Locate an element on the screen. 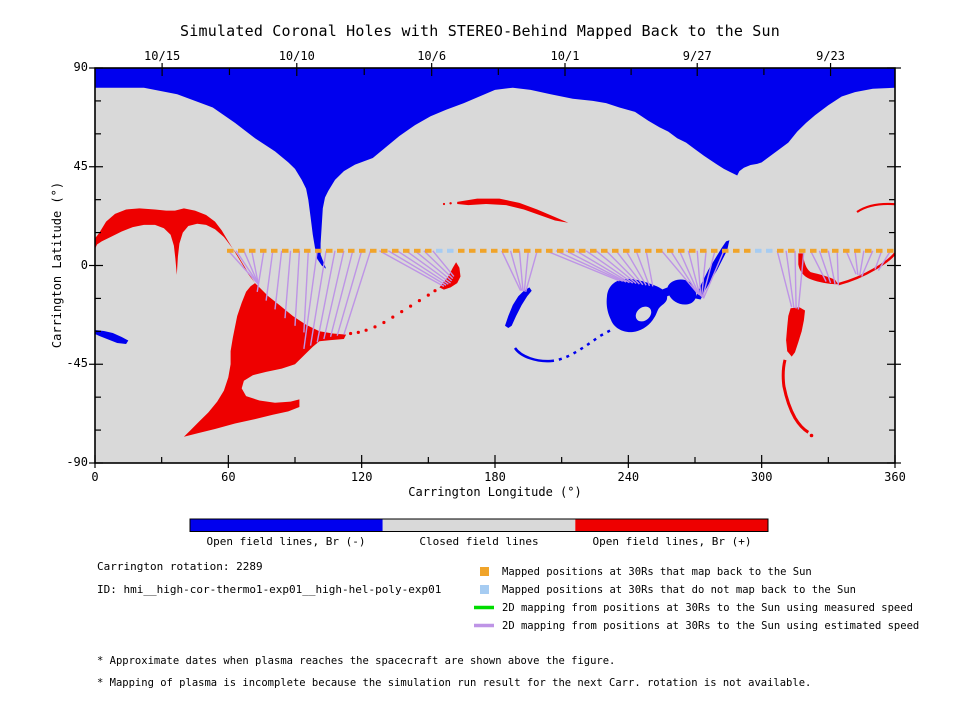 This screenshot has height=720, width=960. xtick-60: 60 is located at coordinates (228, 477).